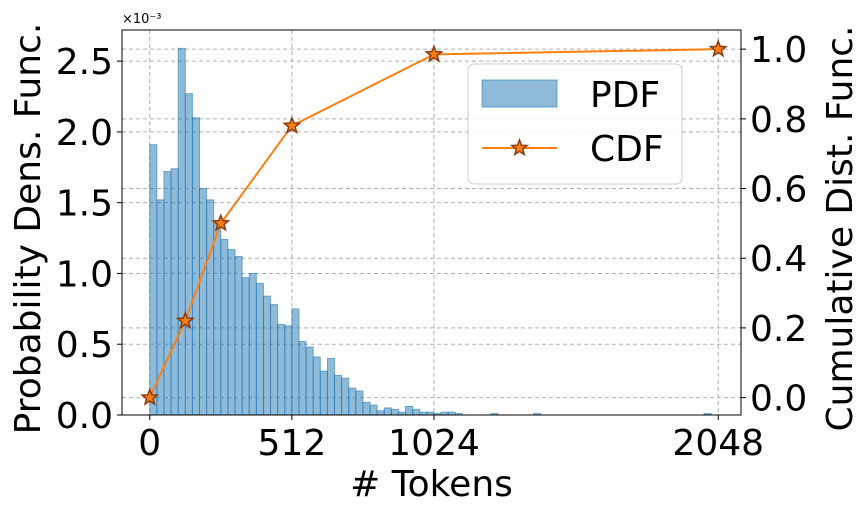  Describe the element at coordinates (84, 345) in the screenshot. I see `y-left-tick-label: 0.5` at that location.